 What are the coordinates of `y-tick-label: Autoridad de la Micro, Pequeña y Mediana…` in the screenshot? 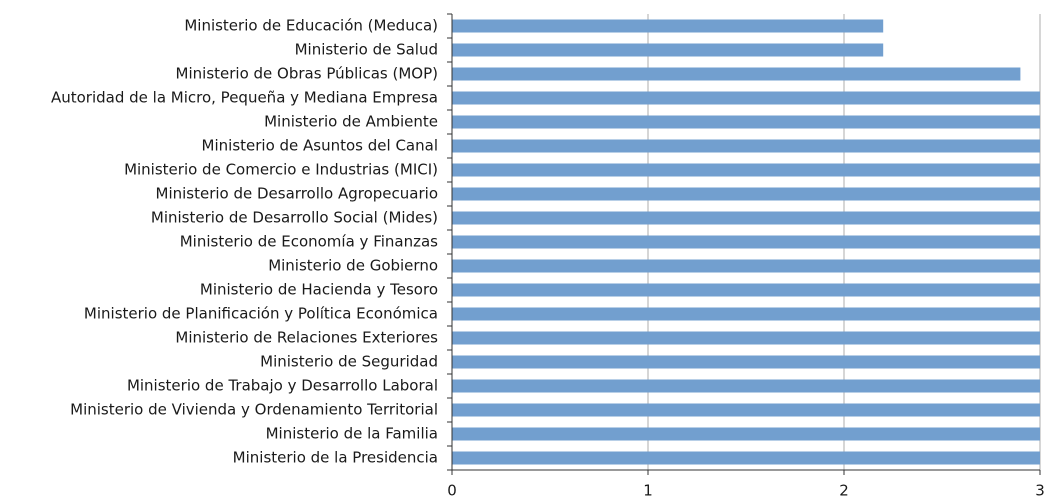 It's located at (244, 98).